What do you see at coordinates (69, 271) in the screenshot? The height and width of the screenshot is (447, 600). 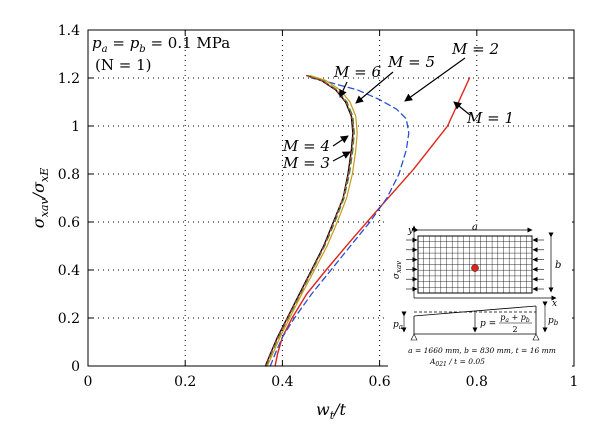 I see `y-tick-label: 0.4` at bounding box center [69, 271].